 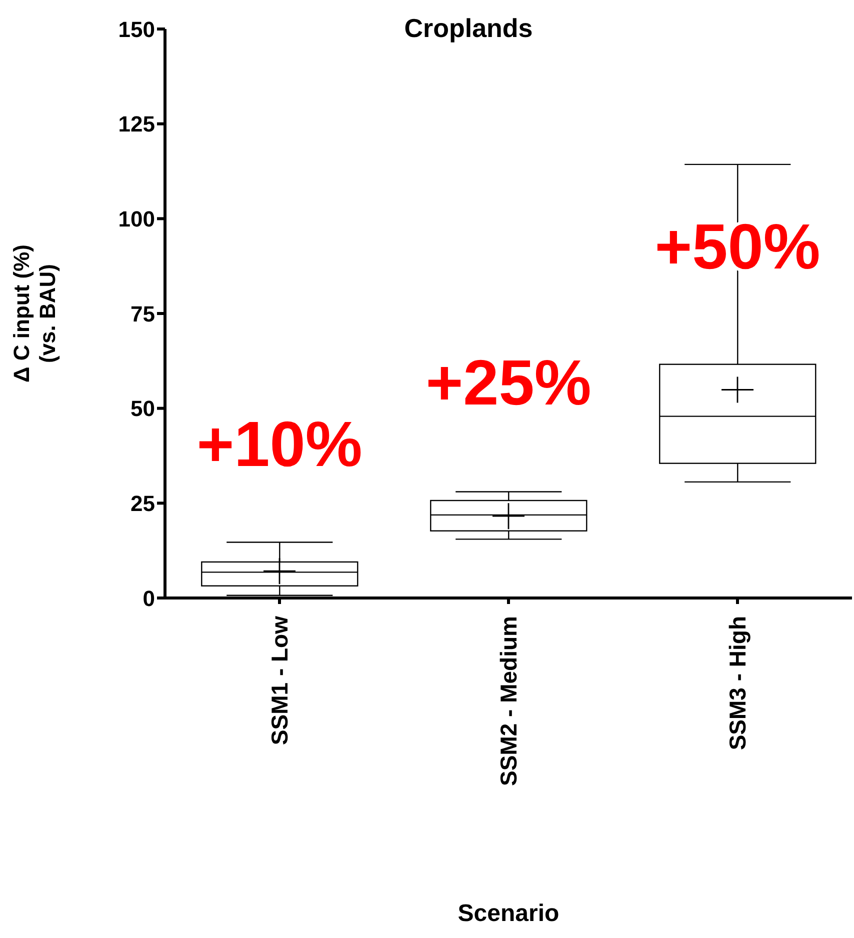 What do you see at coordinates (279, 681) in the screenshot?
I see `x-tick-label: SSM1 - Low` at bounding box center [279, 681].